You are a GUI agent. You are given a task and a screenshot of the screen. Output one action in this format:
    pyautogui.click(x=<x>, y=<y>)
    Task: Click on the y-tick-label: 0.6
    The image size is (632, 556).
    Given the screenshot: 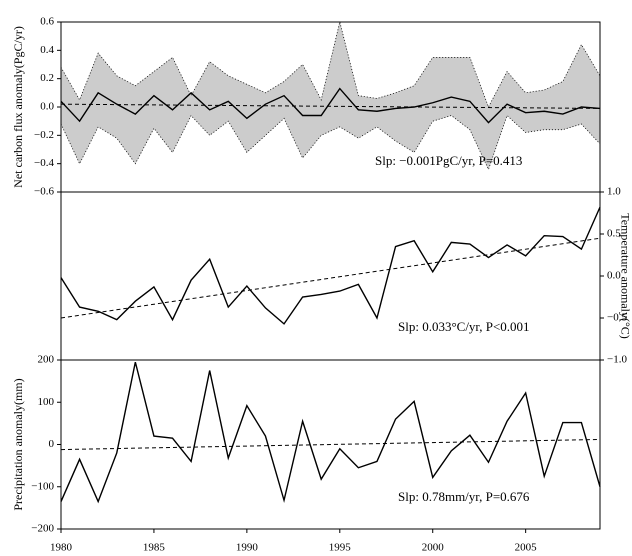 What is the action you would take?
    pyautogui.click(x=47, y=22)
    